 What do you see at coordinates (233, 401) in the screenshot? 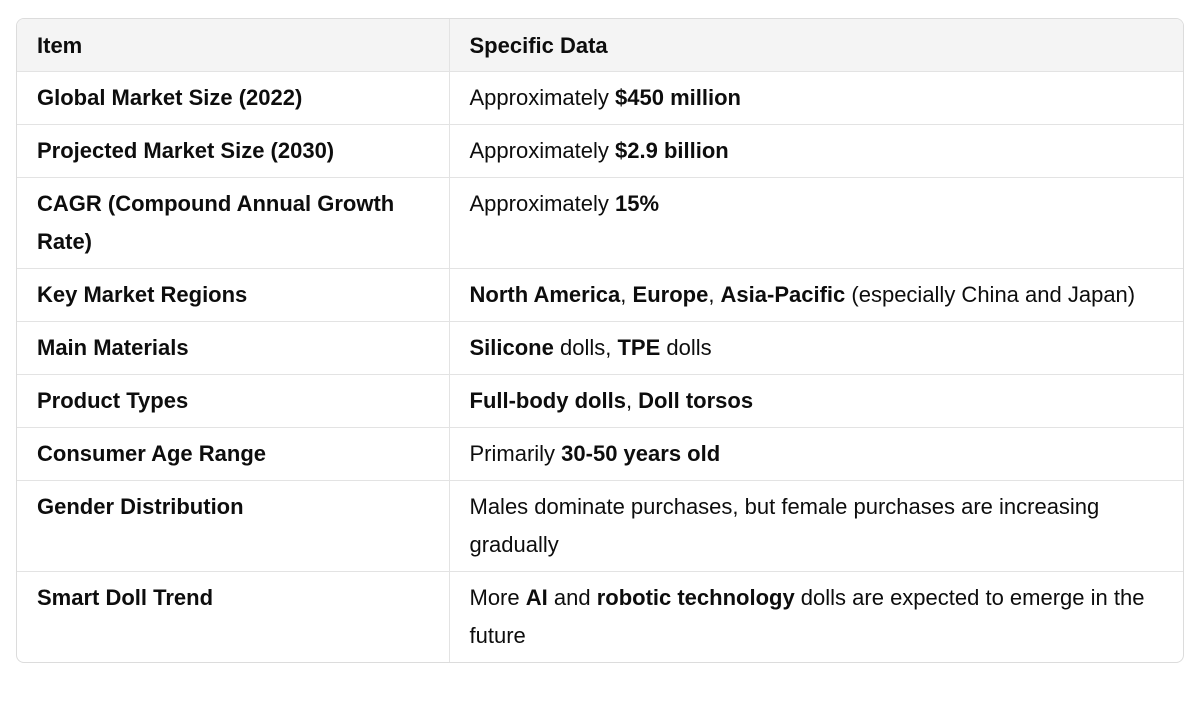
I see `row-item-label: Product Types` at bounding box center [233, 401].